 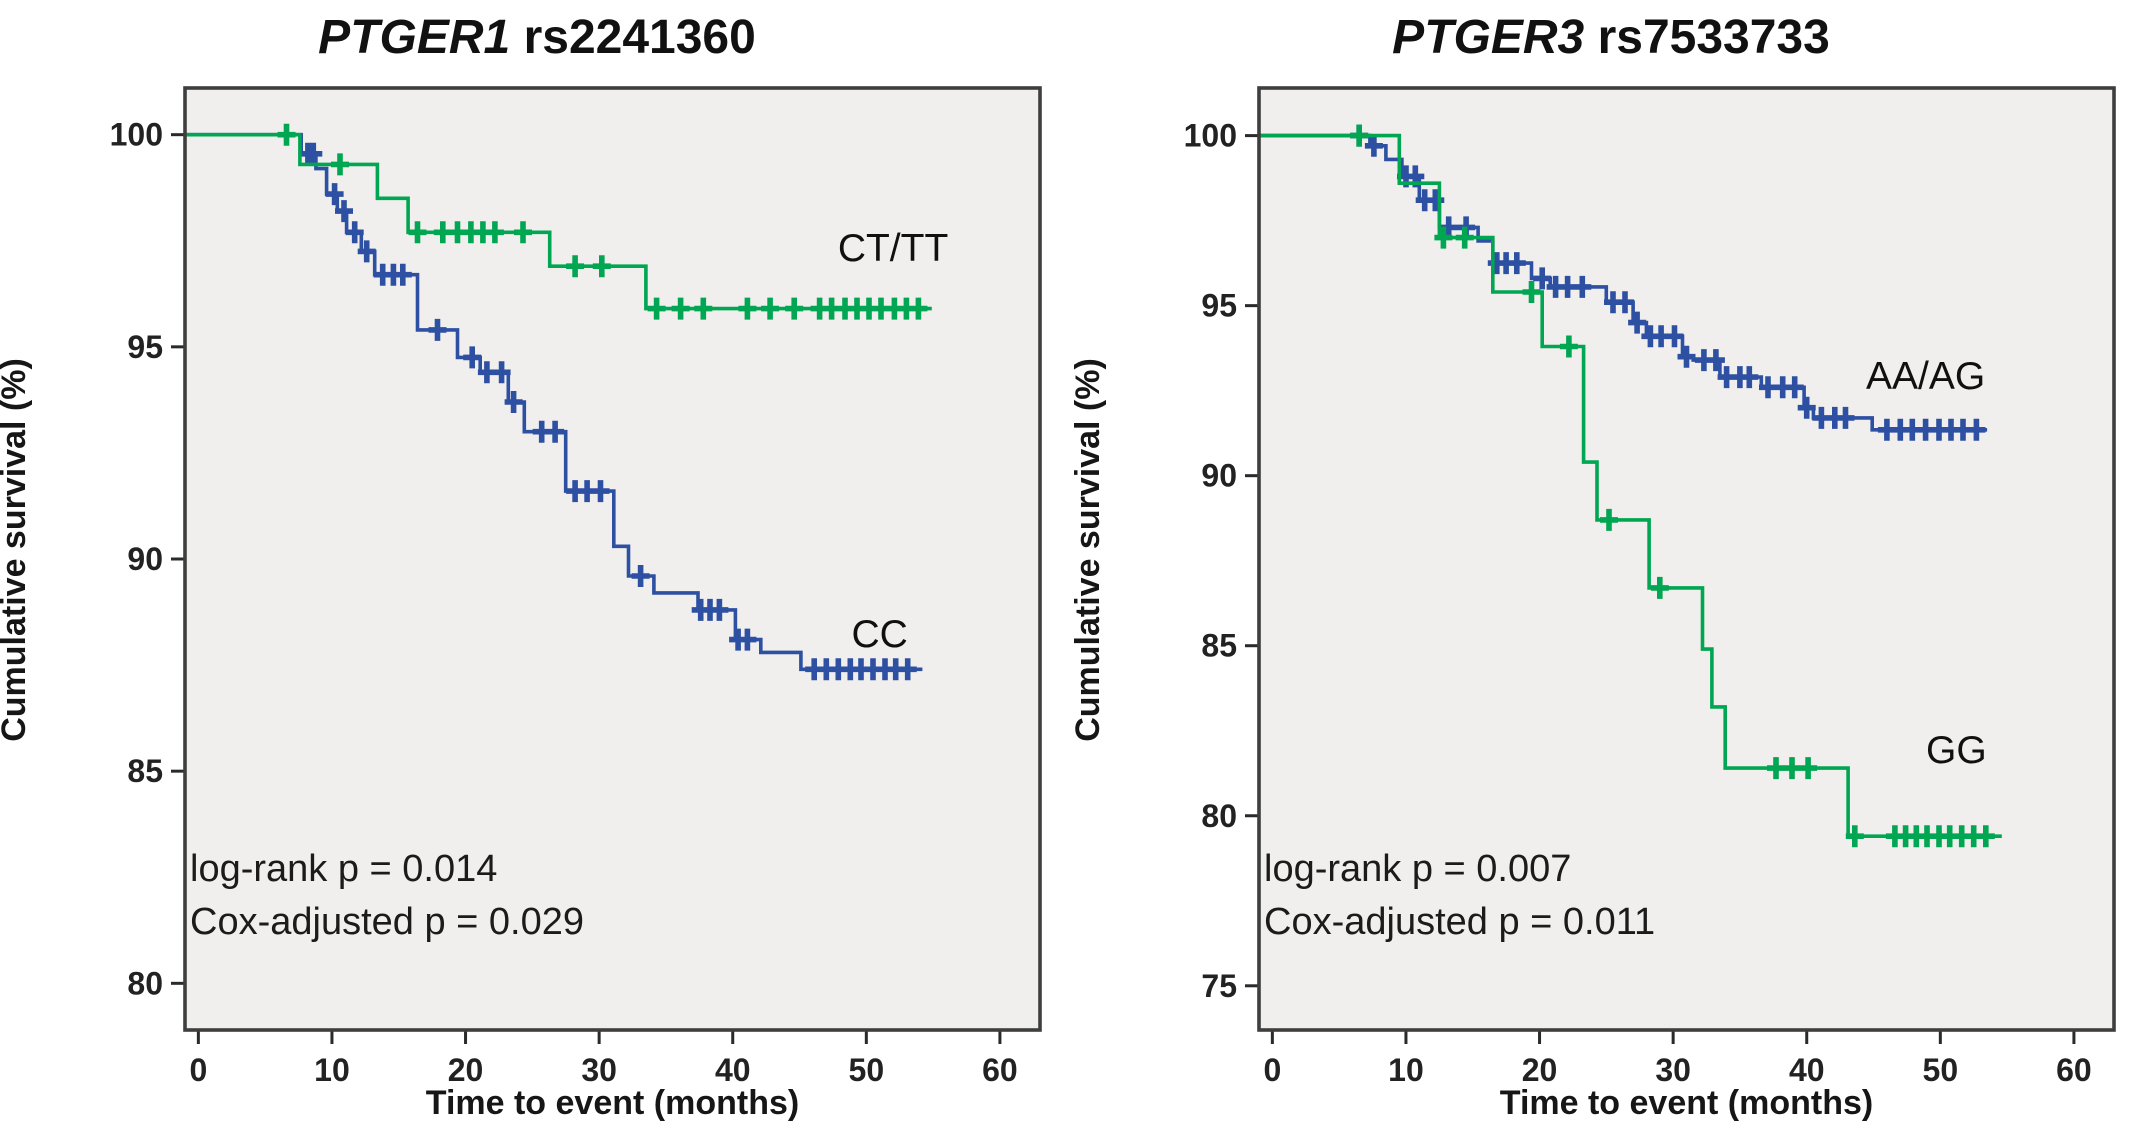 What do you see at coordinates (1460, 922) in the screenshot?
I see `cox-adjusted-p: Cox-adjusted p = 0.011` at bounding box center [1460, 922].